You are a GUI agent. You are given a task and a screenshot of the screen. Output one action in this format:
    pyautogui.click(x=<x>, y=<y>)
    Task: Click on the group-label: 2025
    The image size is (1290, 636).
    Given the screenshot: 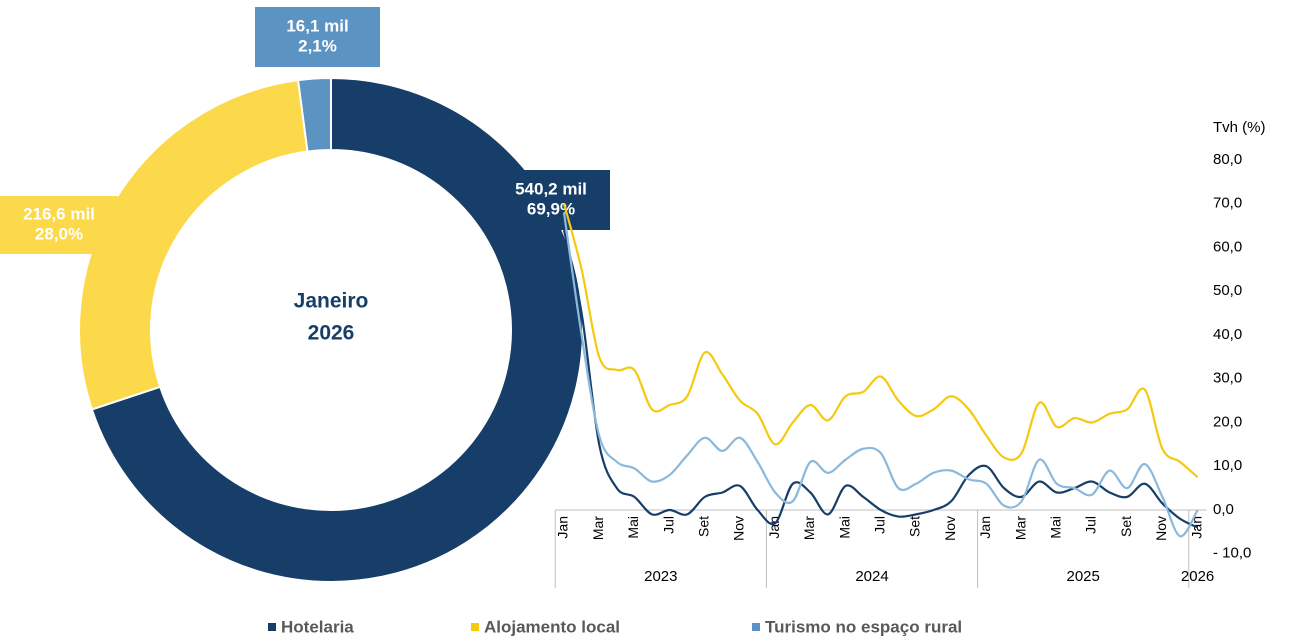 What is the action you would take?
    pyautogui.click(x=1083, y=576)
    